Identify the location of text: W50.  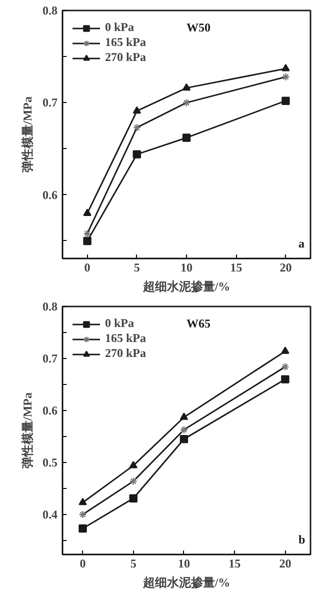
(198, 27).